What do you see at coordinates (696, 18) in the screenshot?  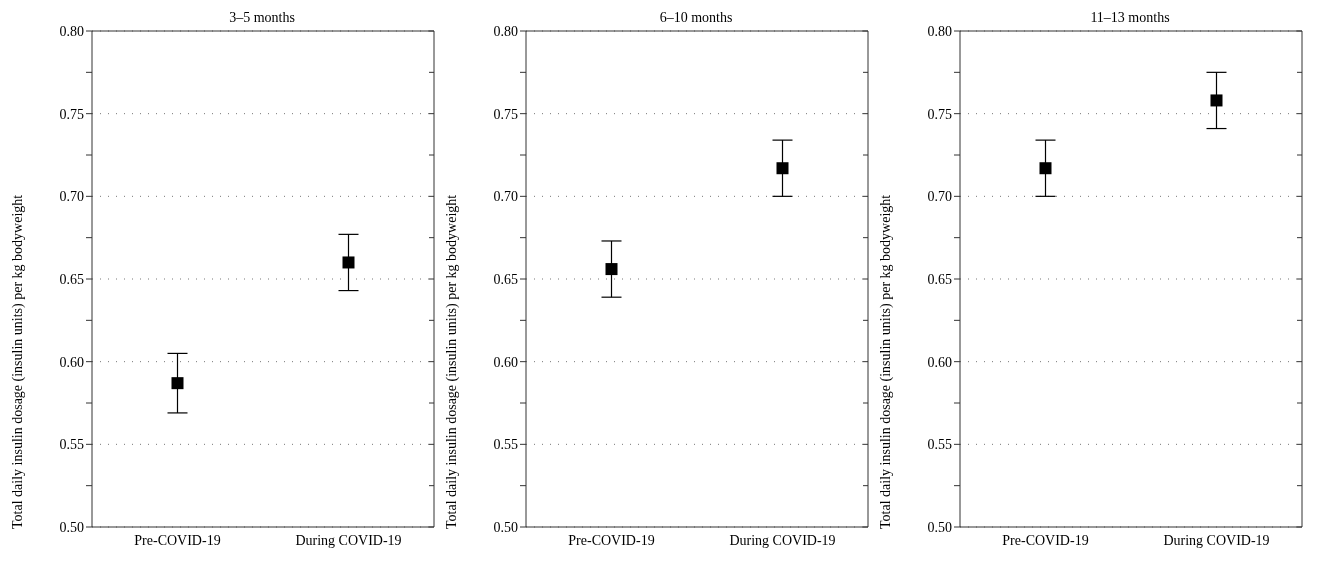 I see `chart-title: 6–10 months` at bounding box center [696, 18].